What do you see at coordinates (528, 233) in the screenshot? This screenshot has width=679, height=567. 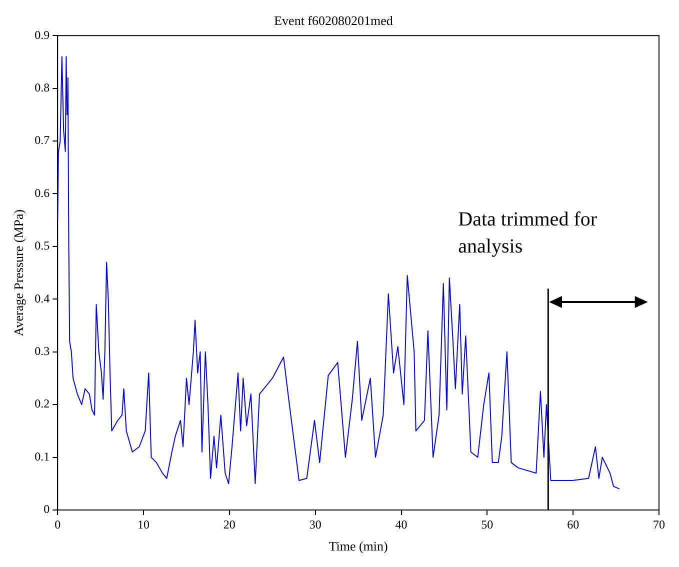 I see `annotation: Data trimmed for analysis` at bounding box center [528, 233].